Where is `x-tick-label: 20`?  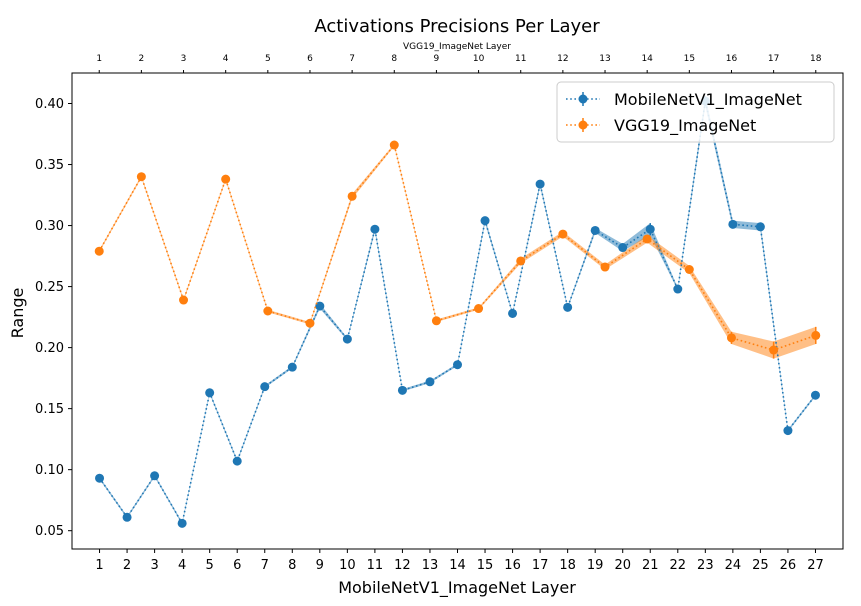
x-tick-label: 20 is located at coordinates (622, 565).